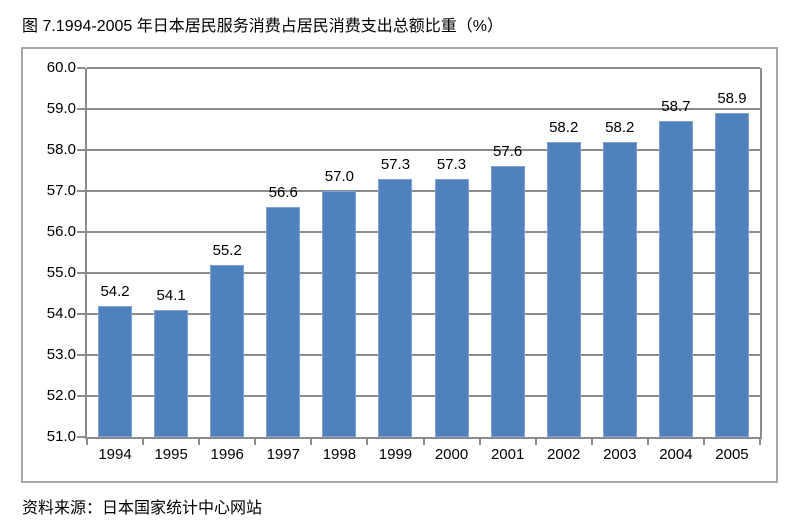 This screenshot has height=525, width=800. Describe the element at coordinates (61, 108) in the screenshot. I see `y-axis-label: 59.0` at that location.